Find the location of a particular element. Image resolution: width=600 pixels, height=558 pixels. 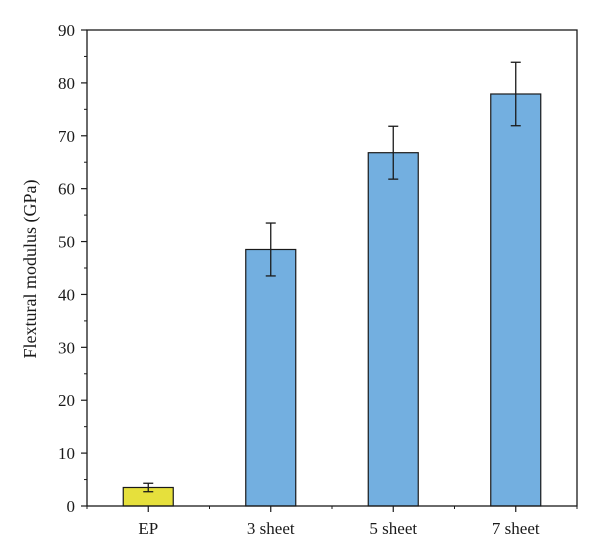

x-tick-label-2: 5 sheet is located at coordinates (393, 528).